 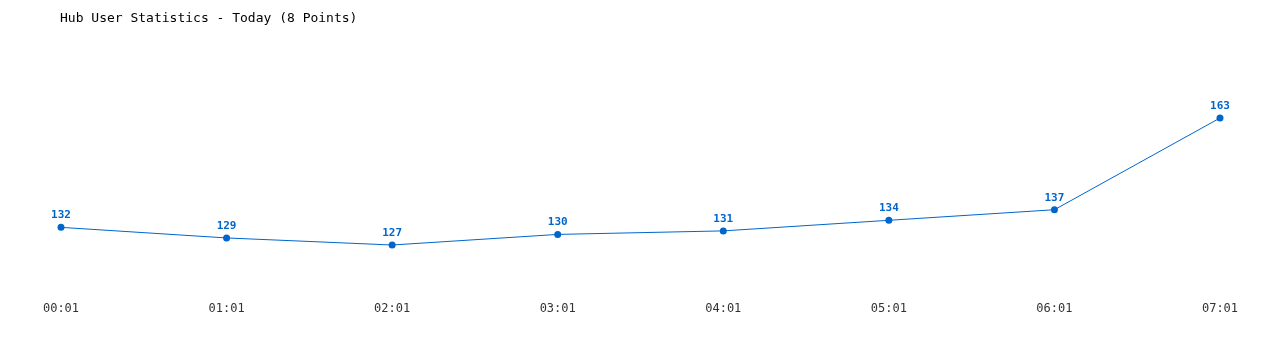 I want to click on x-tick-label: 04:01, so click(x=723, y=308).